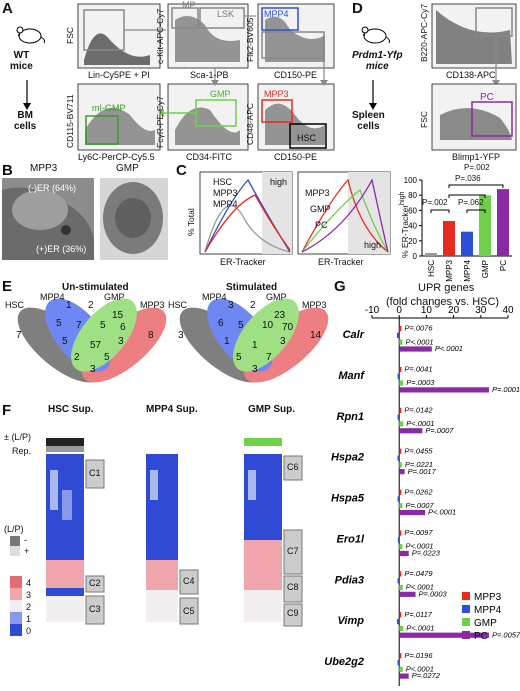 The image size is (520, 691). What do you see at coordinates (268, 325) in the screenshot?
I see `venn-right-count: 10` at bounding box center [268, 325].